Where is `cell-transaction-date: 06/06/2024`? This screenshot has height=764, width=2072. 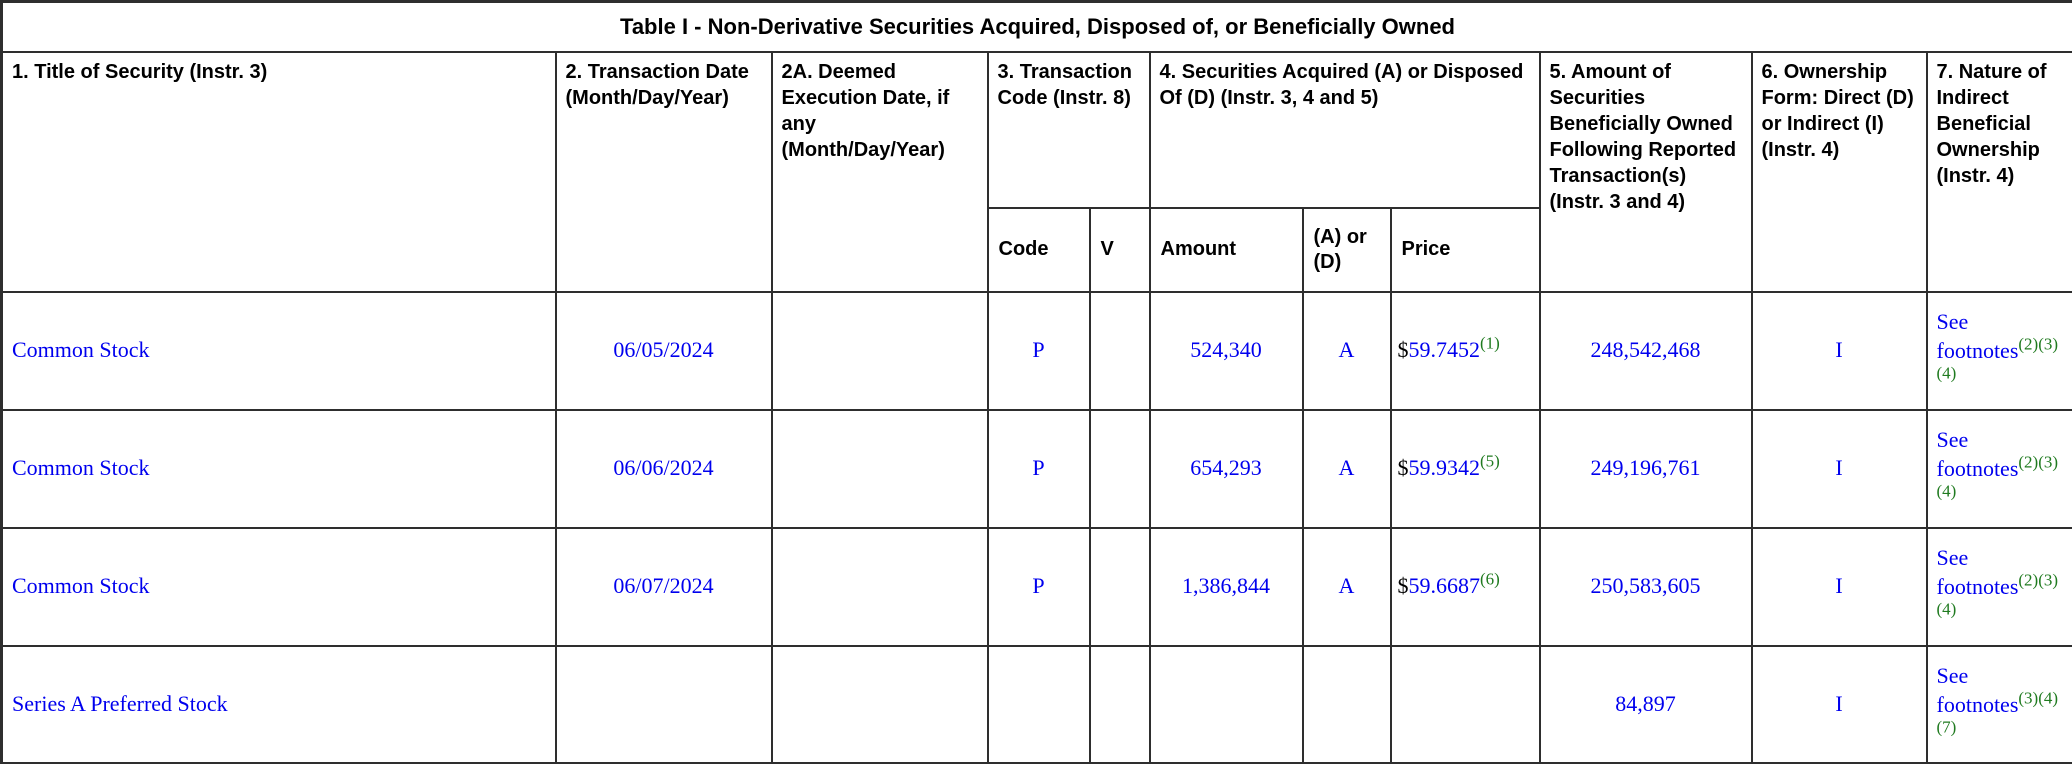
cell-transaction-date: 06/06/2024 is located at coordinates (663, 468).